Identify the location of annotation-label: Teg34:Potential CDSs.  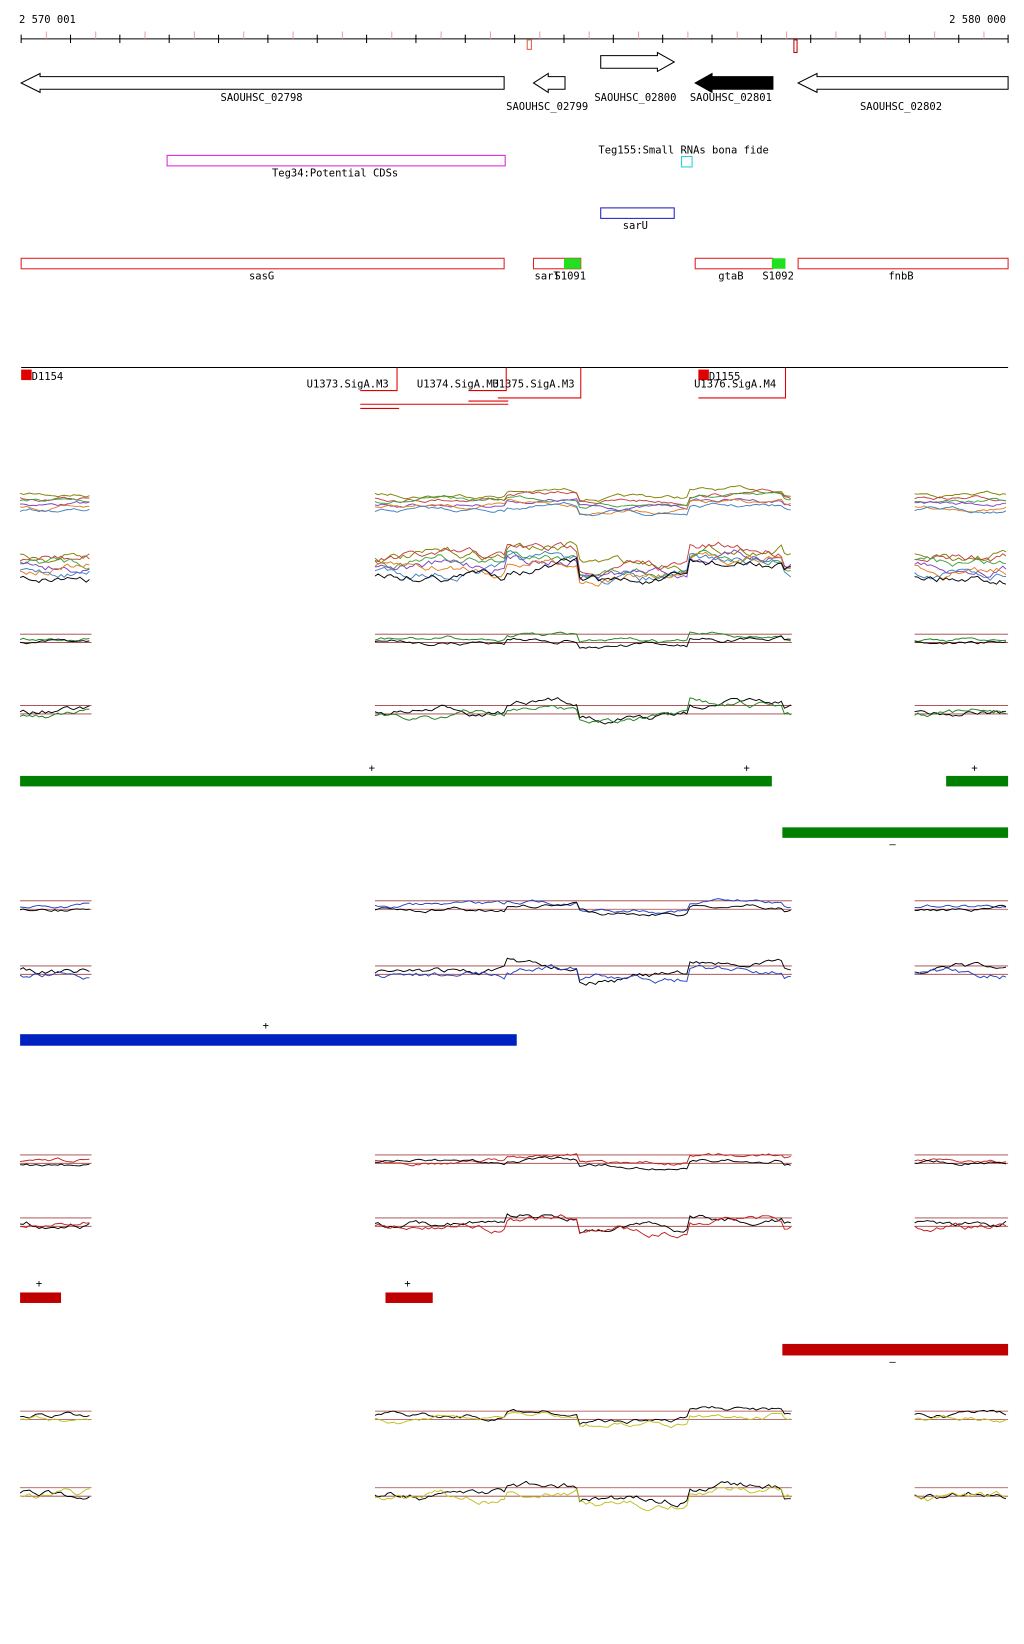
(335, 173).